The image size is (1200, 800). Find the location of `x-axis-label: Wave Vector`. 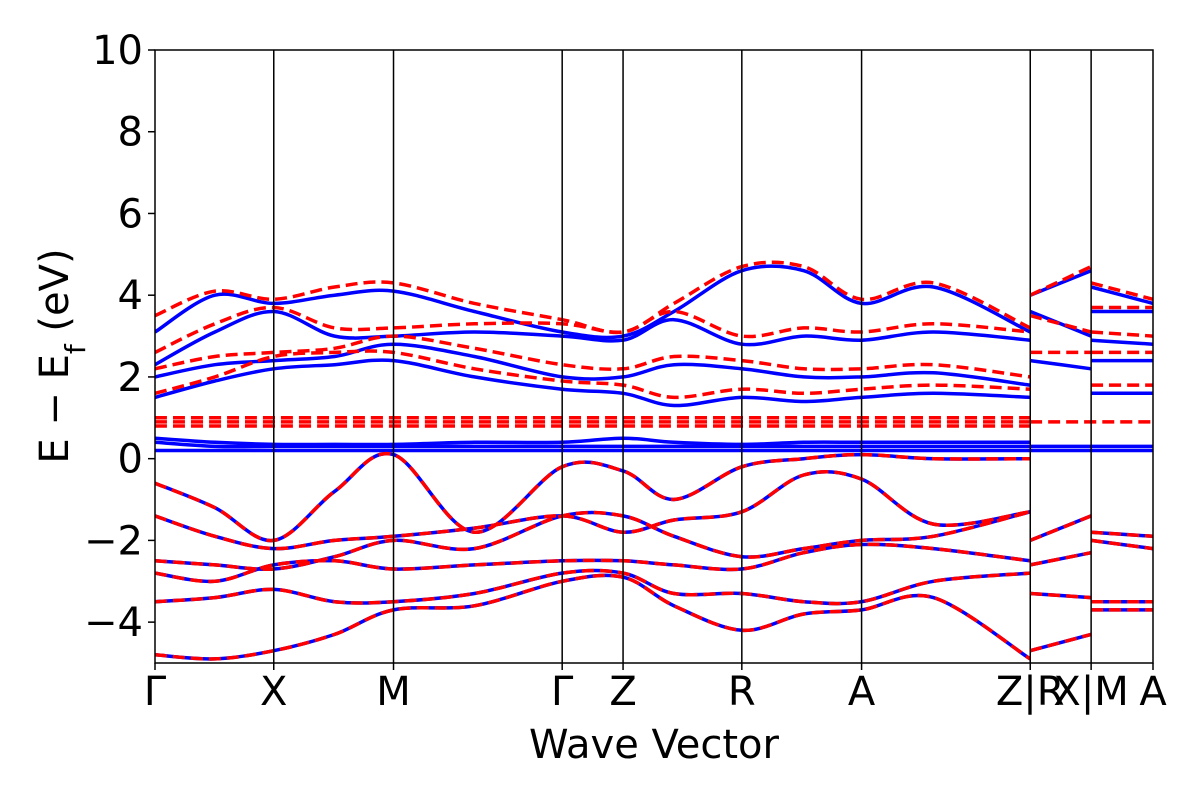

x-axis-label: Wave Vector is located at coordinates (654, 745).